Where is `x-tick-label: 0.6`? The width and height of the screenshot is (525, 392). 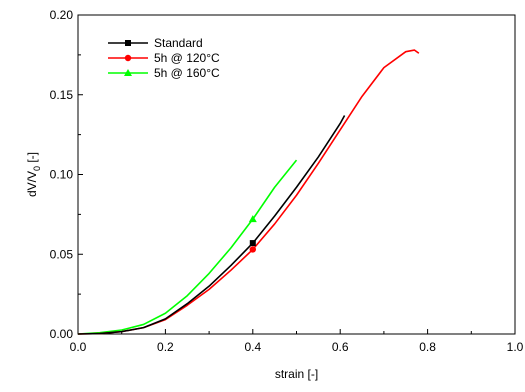
x-tick-label: 0.6 is located at coordinates (340, 347).